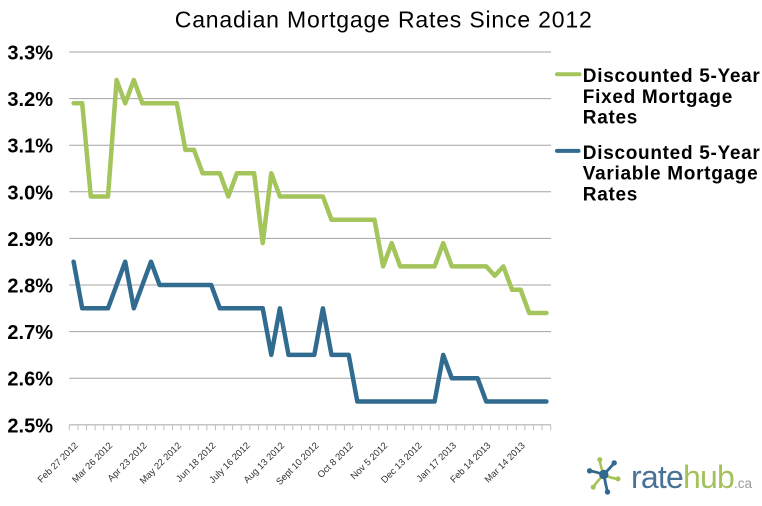 Image resolution: width=762 pixels, height=506 pixels. What do you see at coordinates (658, 97) in the screenshot?
I see `svg-text: Fixed Mortgage` at bounding box center [658, 97].